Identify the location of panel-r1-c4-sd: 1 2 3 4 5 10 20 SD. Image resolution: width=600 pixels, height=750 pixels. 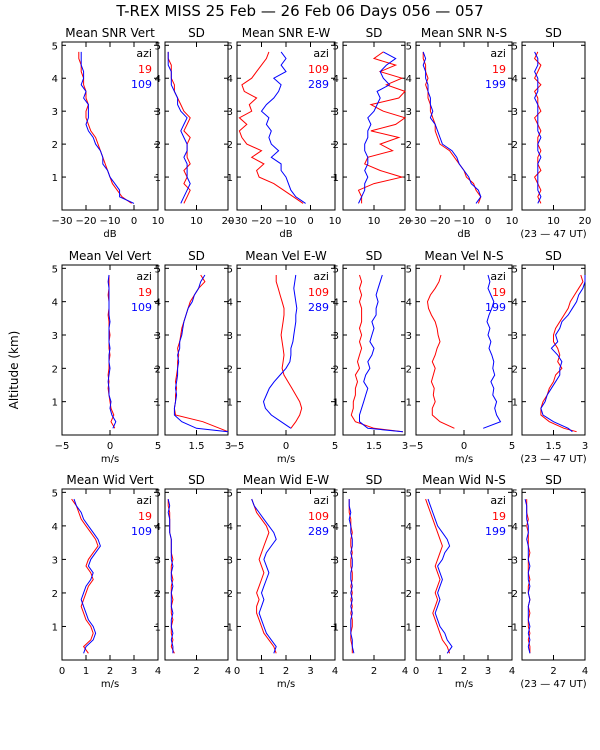
(372, 126).